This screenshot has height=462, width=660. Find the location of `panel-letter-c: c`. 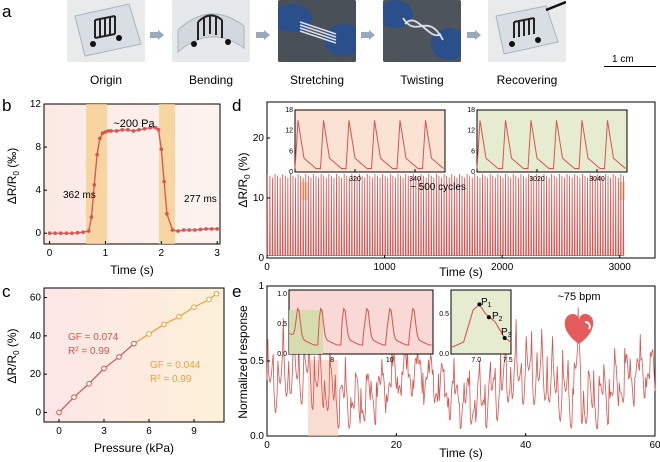

panel-letter-c: c is located at coordinates (6, 291).